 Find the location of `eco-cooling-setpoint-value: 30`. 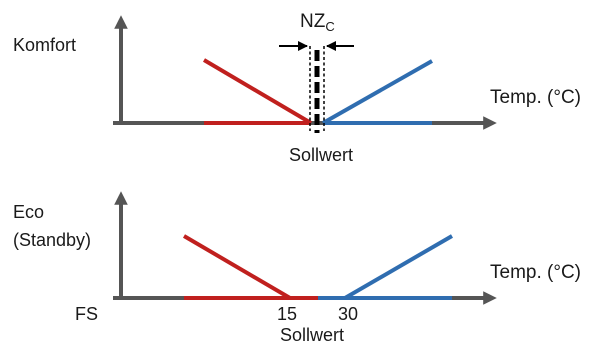

eco-cooling-setpoint-value: 30 is located at coordinates (348, 314).